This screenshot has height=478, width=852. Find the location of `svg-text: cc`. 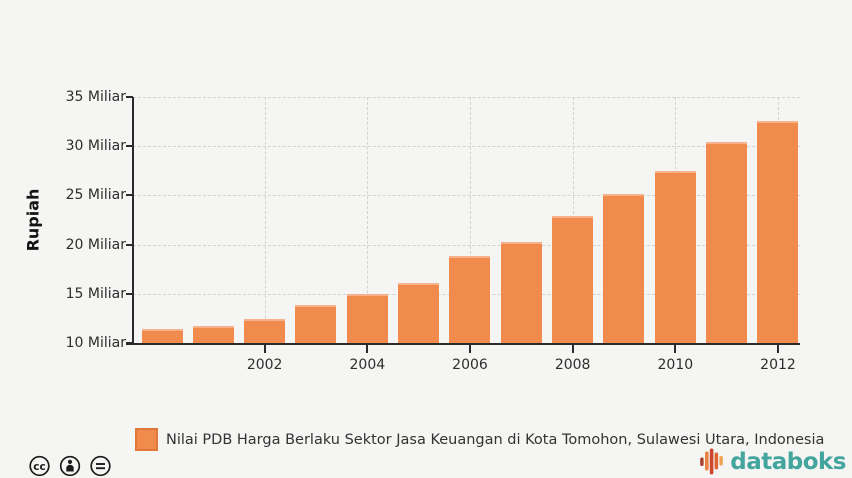

svg-text: cc is located at coordinates (39, 467).